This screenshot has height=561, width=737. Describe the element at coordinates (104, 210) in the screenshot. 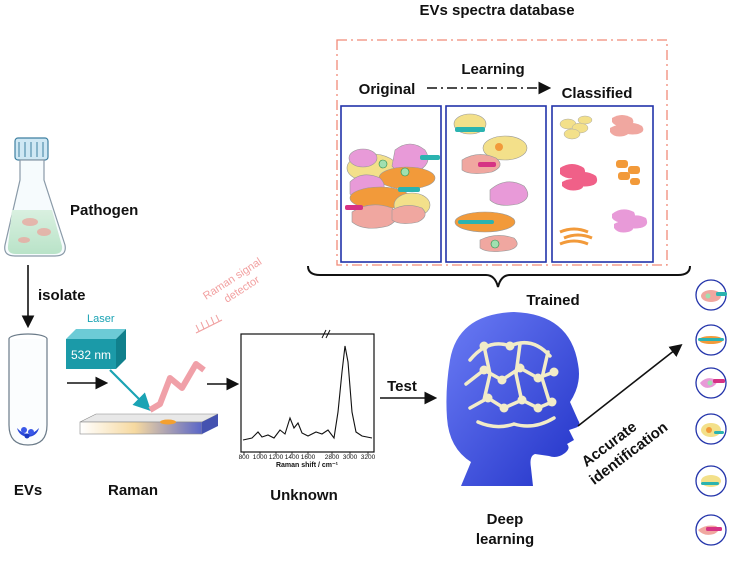

I see `pathogen-label: Pathogen` at that location.